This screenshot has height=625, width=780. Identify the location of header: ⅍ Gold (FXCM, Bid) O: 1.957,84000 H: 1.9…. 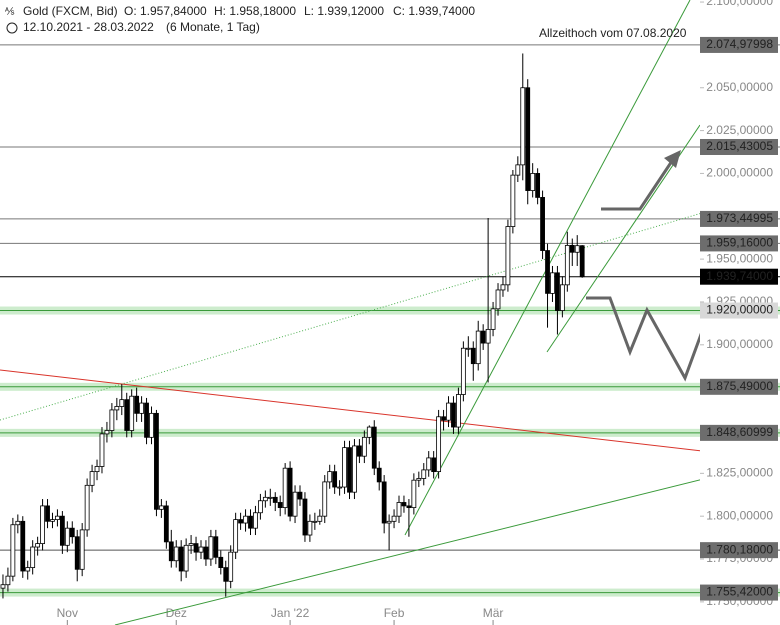
(346, 22).